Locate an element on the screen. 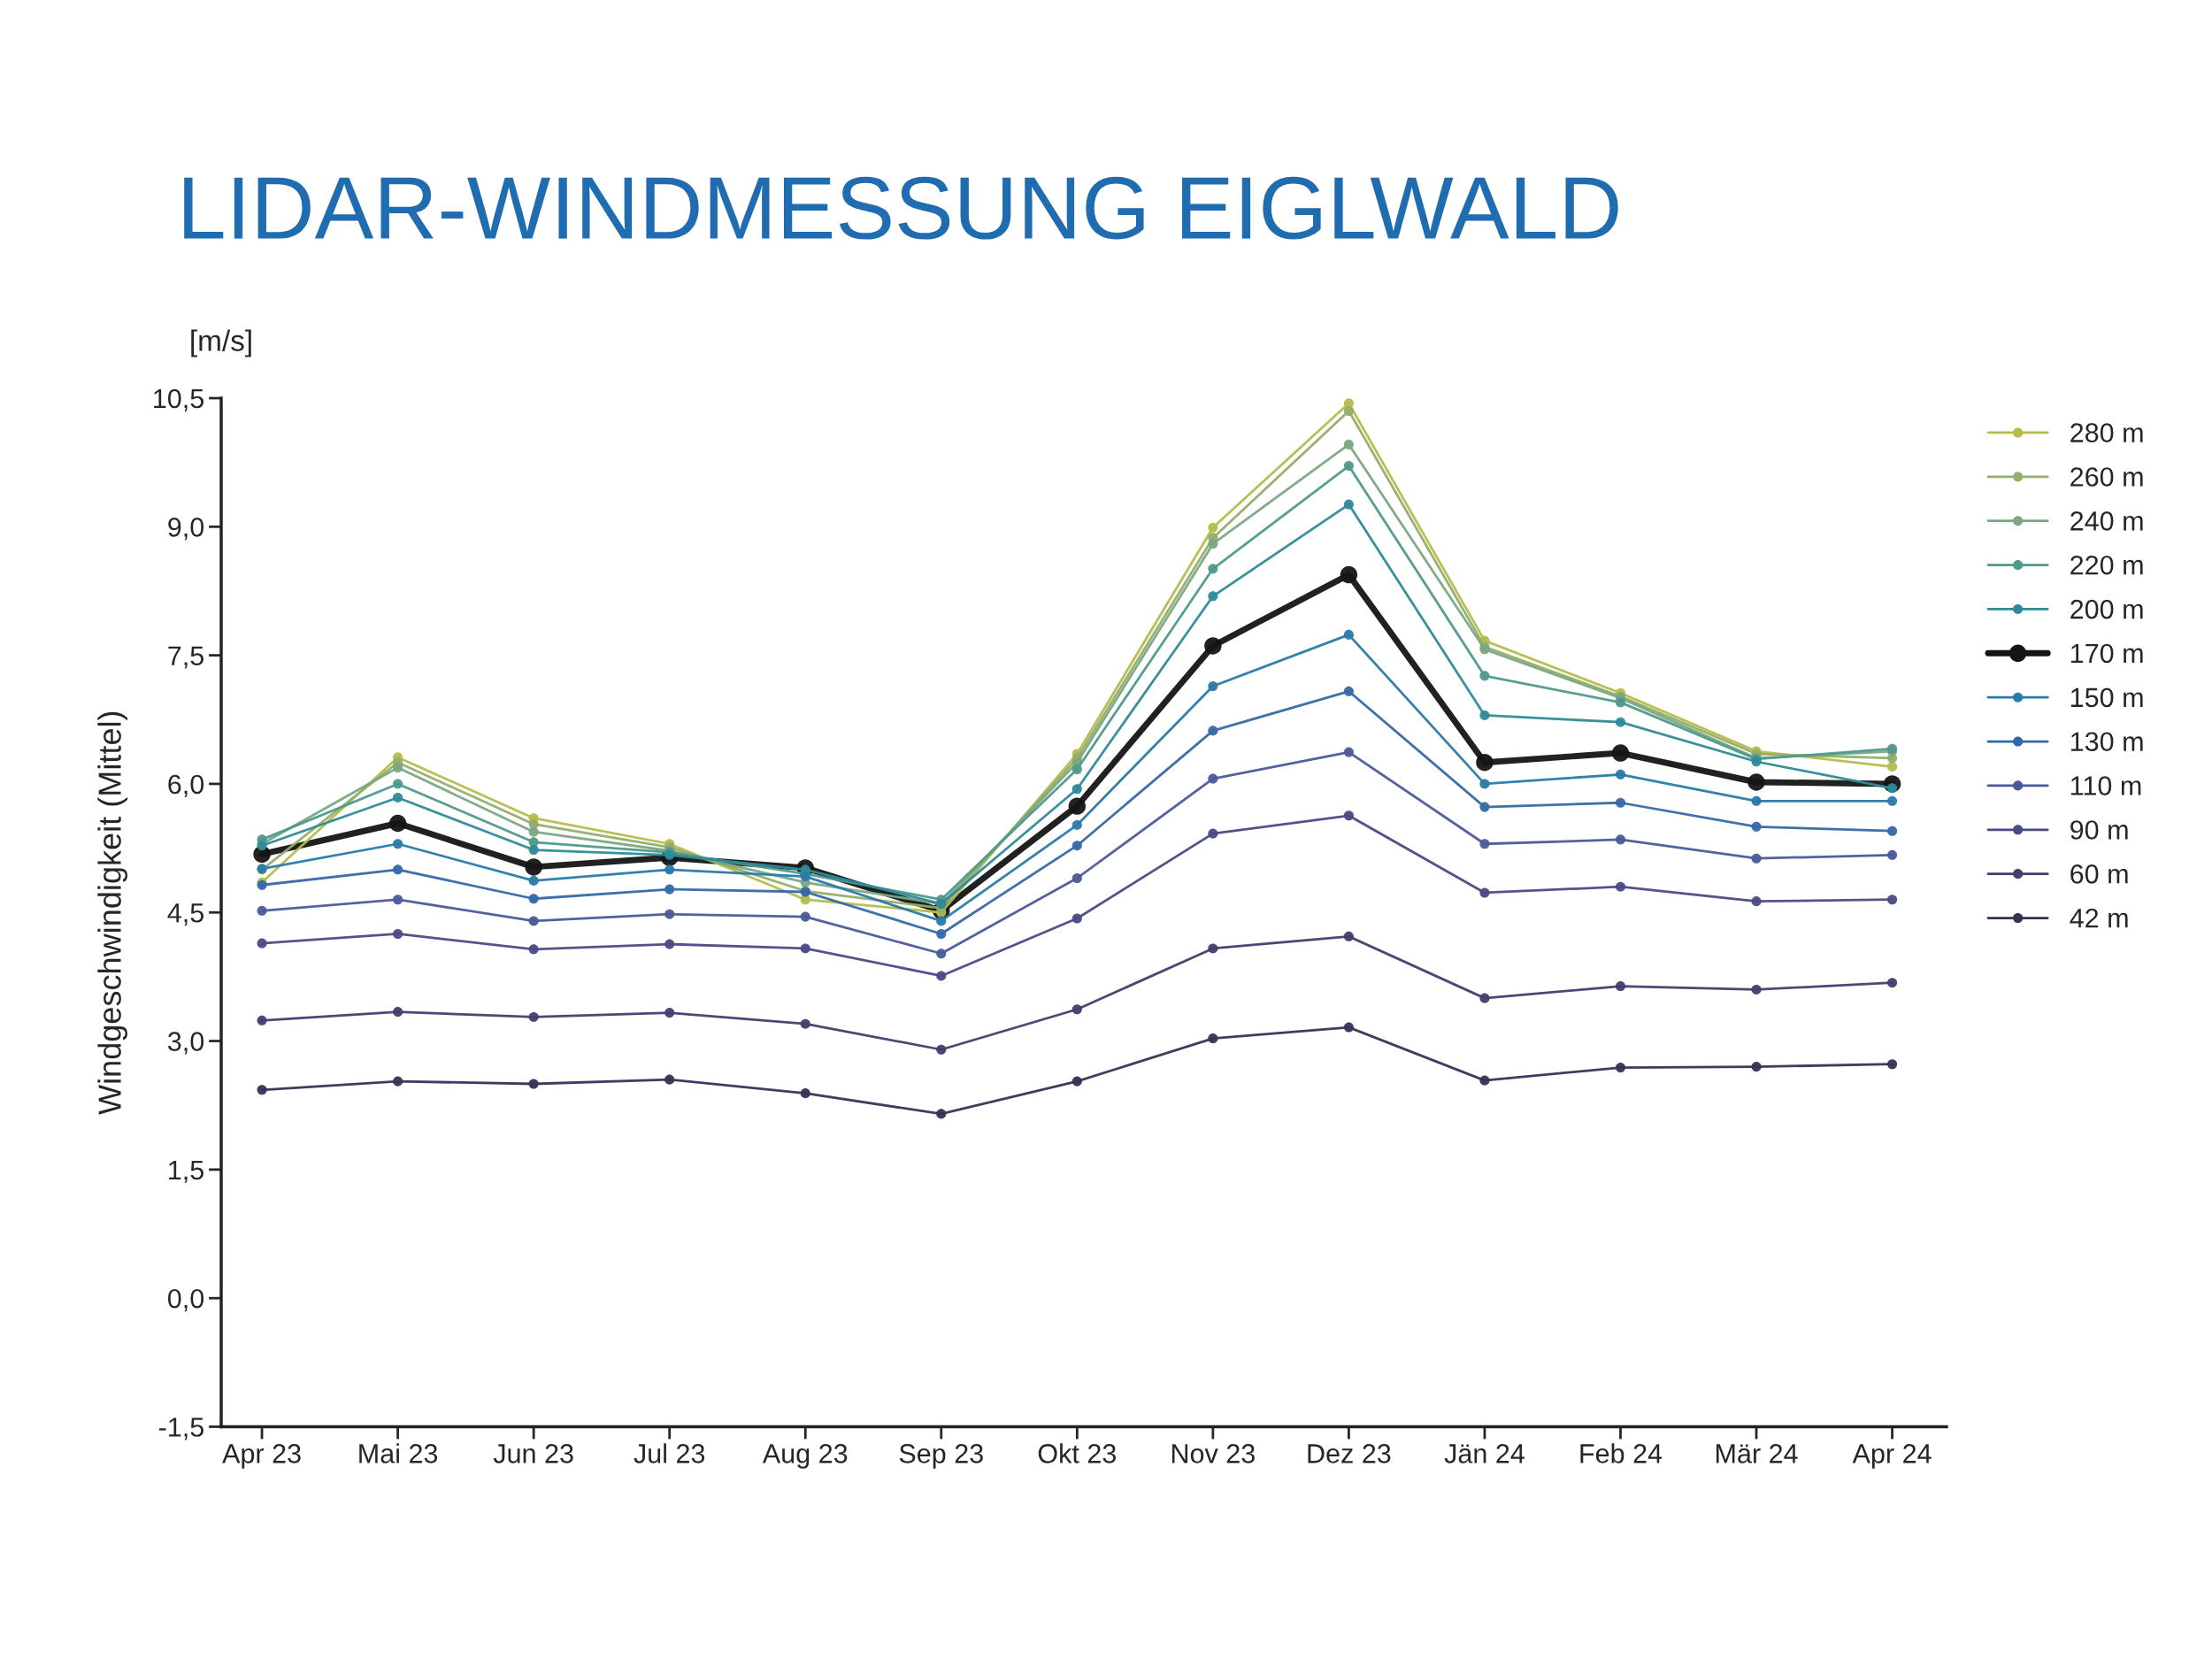 This screenshot has height=1659, width=2212. x-tick-label: Feb 24 is located at coordinates (1622, 1453).